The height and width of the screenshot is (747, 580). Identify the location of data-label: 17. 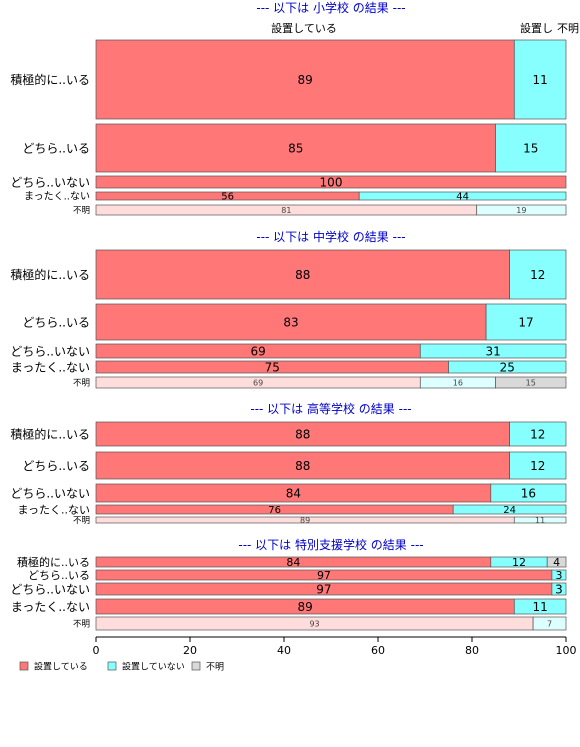
(525, 322).